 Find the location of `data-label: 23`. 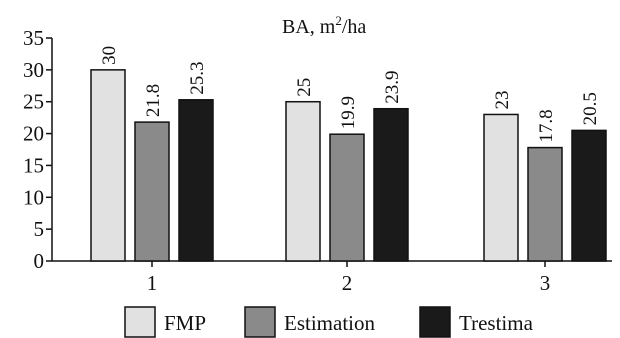

data-label: 23 is located at coordinates (502, 99).